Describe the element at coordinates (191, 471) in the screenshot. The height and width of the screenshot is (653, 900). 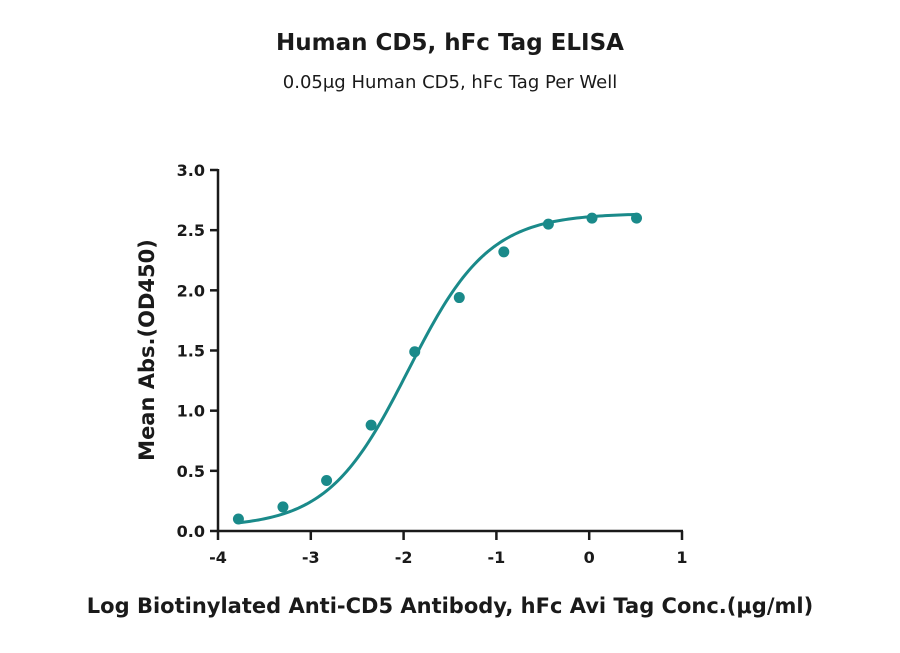
I see `y-tick-label: 0.5` at that location.